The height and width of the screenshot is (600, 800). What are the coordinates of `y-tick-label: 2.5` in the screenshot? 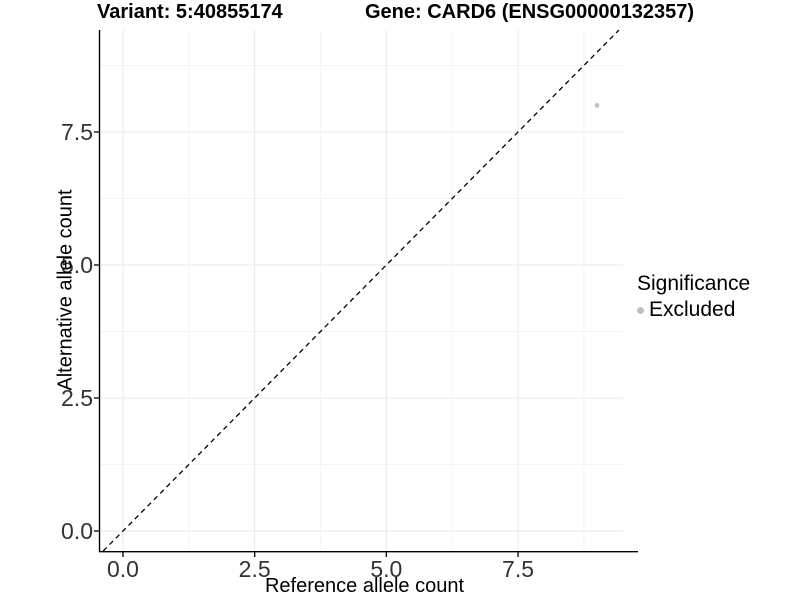 It's located at (77, 398).